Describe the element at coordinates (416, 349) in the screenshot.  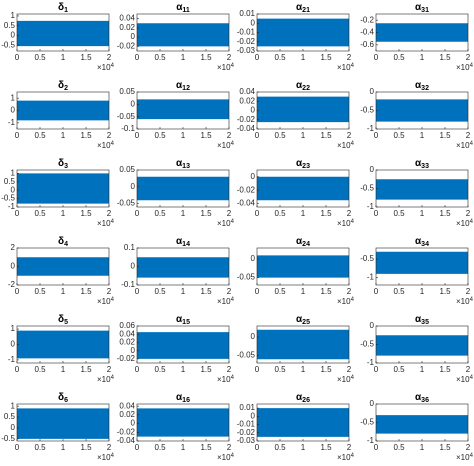
I see `panel: α35 -1 -0.5 0 0 0.5 1 1.5 2×104` at that location.